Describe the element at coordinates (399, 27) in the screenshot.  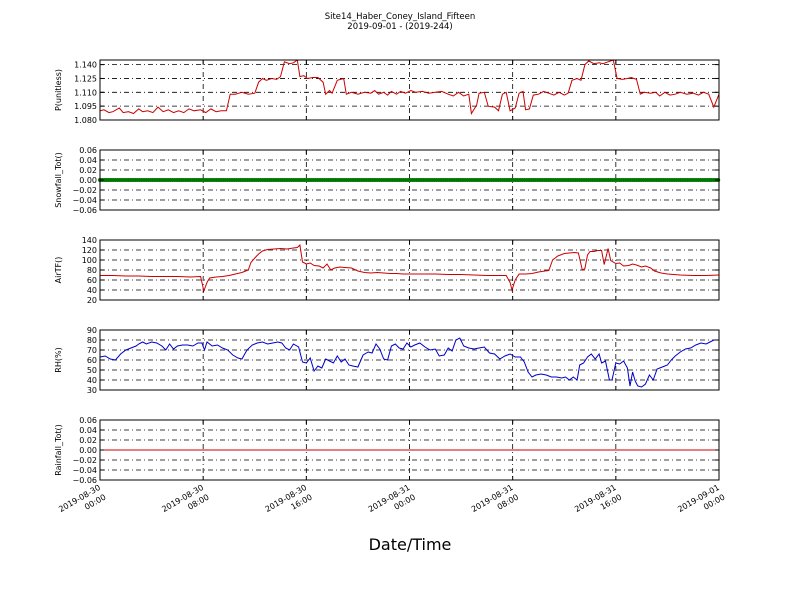
I see `chart-subtitle: 2019-09-01 - (2019-244)` at that location.